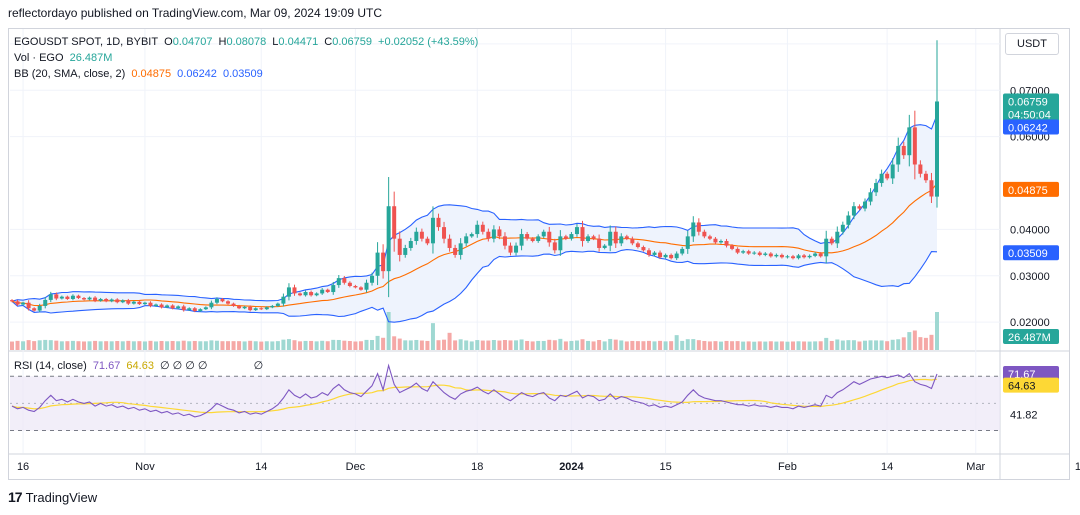 This screenshot has width=1080, height=515. What do you see at coordinates (1031, 253) in the screenshot?
I see `bb-lower-badge` at bounding box center [1031, 253].